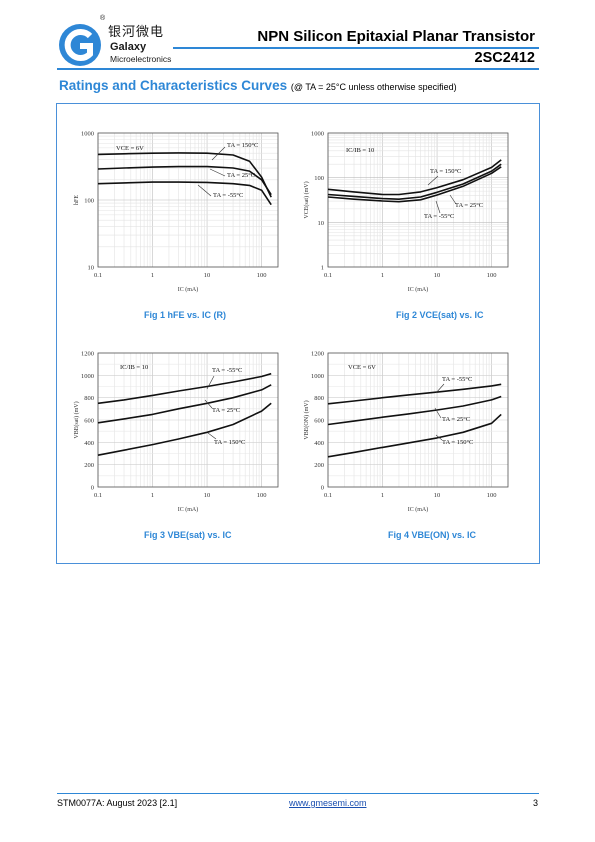 The width and height of the screenshot is (595, 842). I want to click on logo-galaxy-text: Galaxy, so click(128, 47).